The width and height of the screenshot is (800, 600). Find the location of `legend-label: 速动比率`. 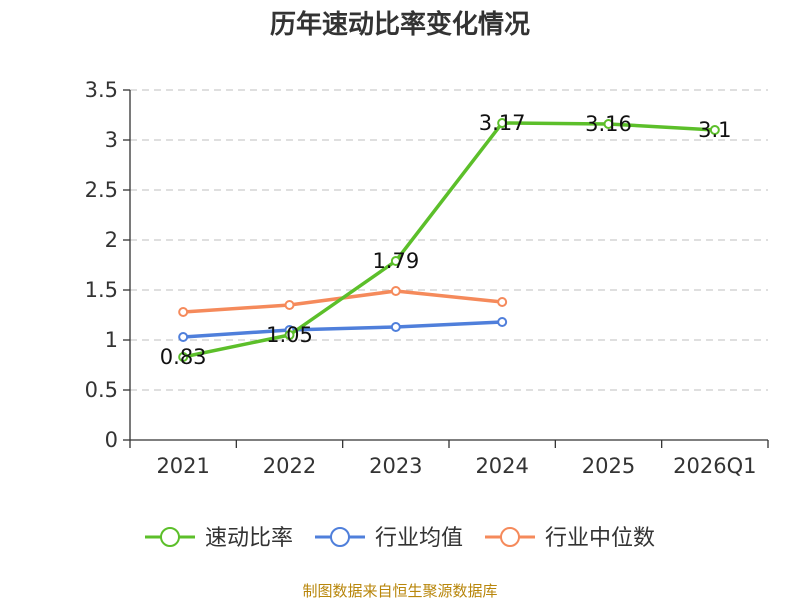

legend-label: 速动比率 is located at coordinates (249, 538).